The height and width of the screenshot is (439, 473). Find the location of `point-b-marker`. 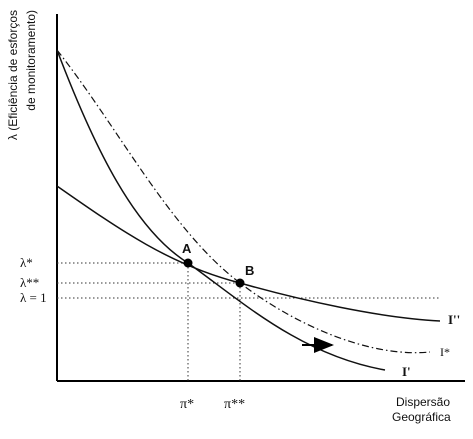

point-b-marker is located at coordinates (240, 283).